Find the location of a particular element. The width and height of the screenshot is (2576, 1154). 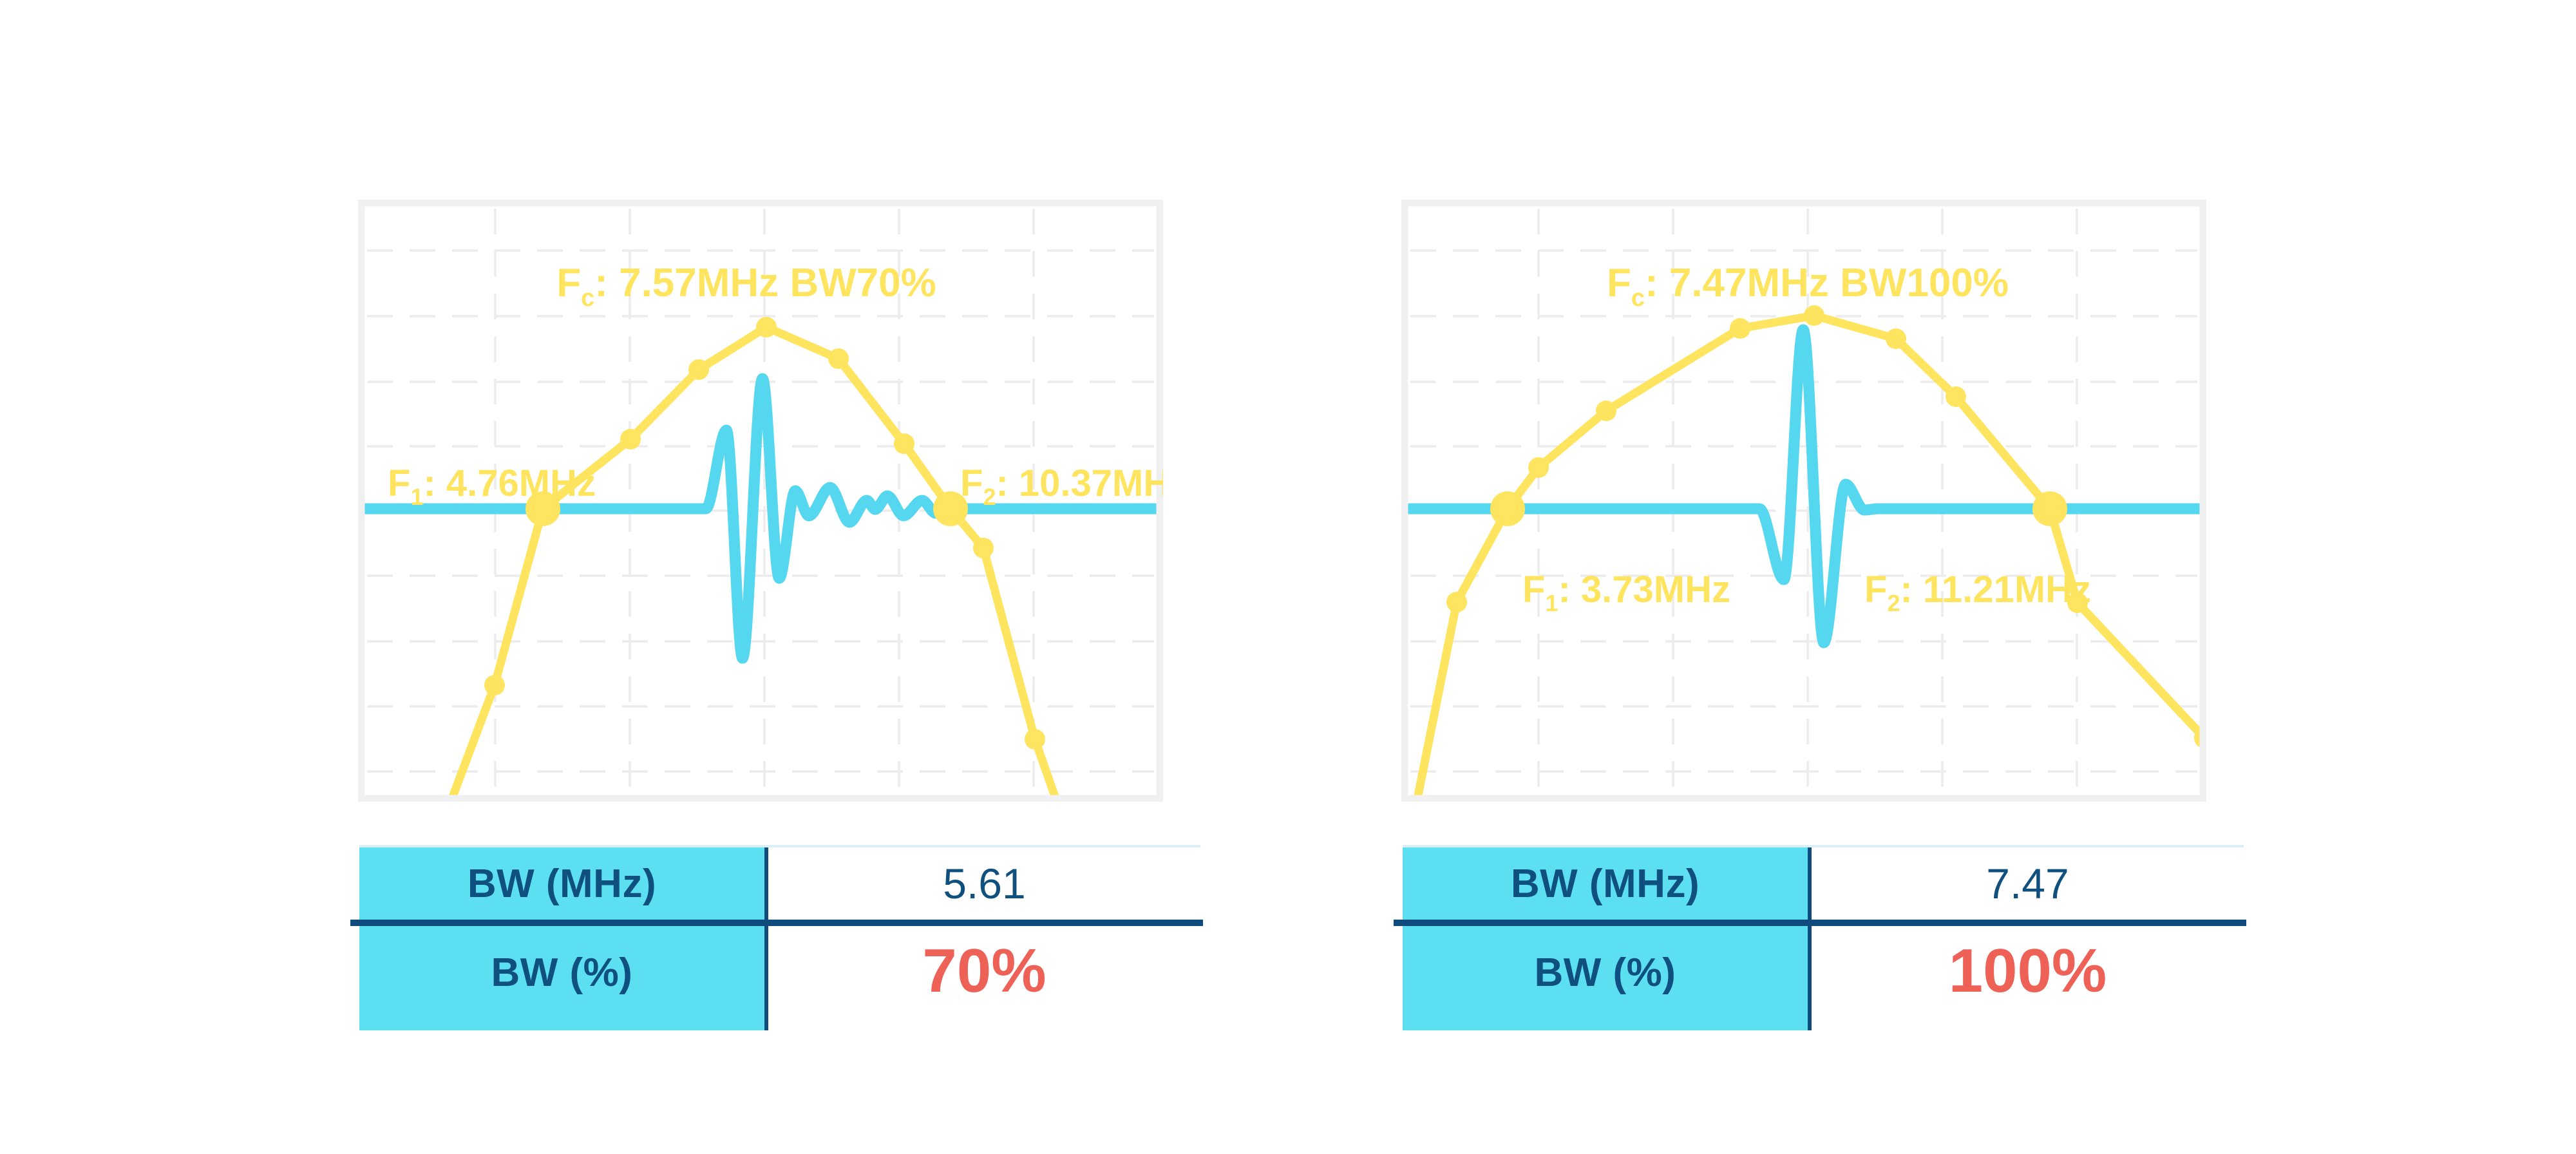

f2-annotation: F2: 10.37MHz is located at coordinates (1061, 486).